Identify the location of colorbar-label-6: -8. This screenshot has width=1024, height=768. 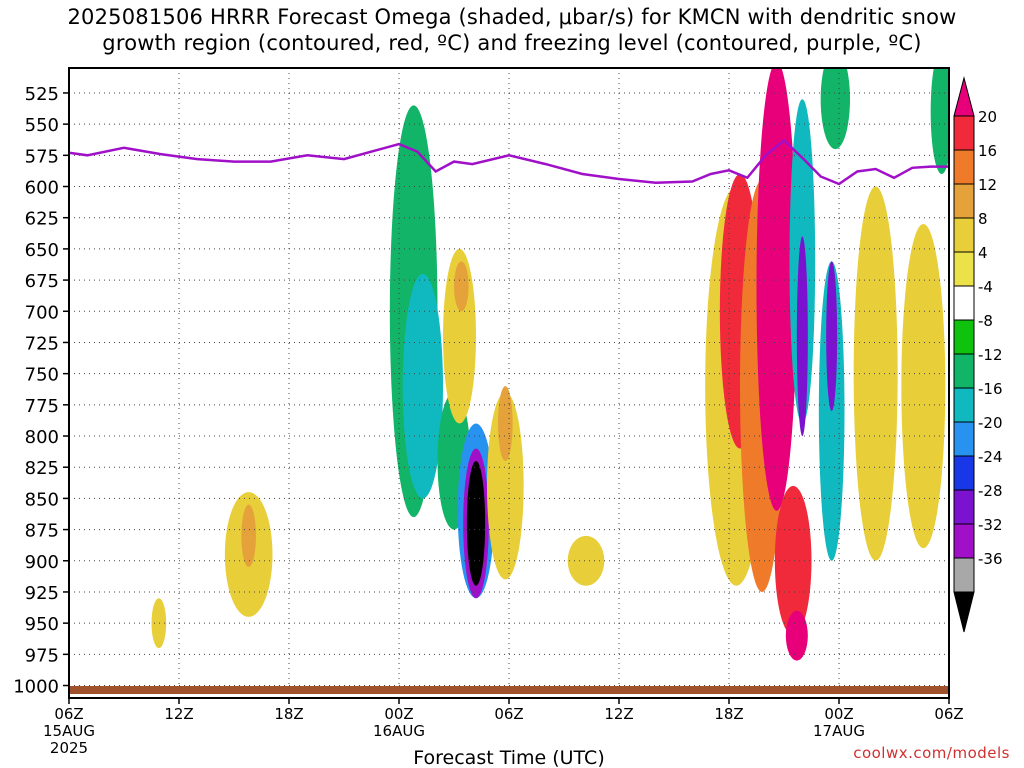
(985, 321).